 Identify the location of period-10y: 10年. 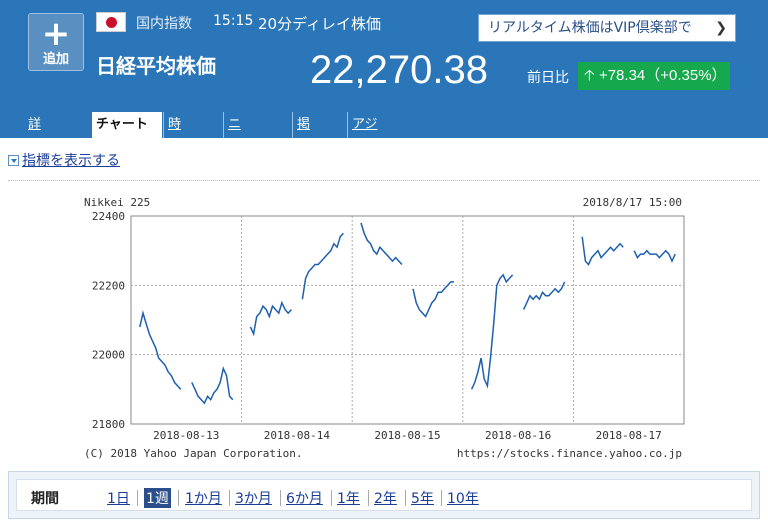
(463, 499).